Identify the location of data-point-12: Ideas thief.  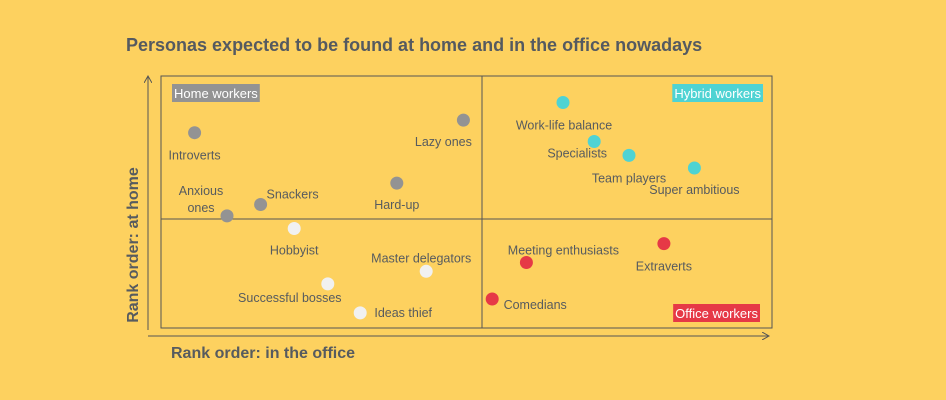
(393, 313).